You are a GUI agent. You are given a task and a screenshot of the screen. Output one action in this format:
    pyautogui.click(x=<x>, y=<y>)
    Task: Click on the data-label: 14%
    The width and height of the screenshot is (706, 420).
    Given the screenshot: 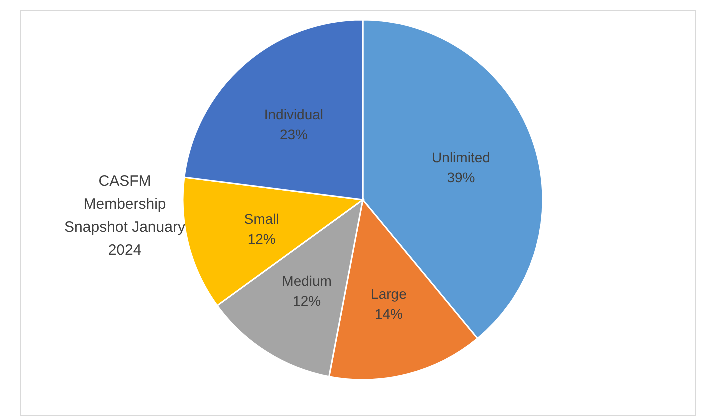 What is the action you would take?
    pyautogui.click(x=388, y=314)
    